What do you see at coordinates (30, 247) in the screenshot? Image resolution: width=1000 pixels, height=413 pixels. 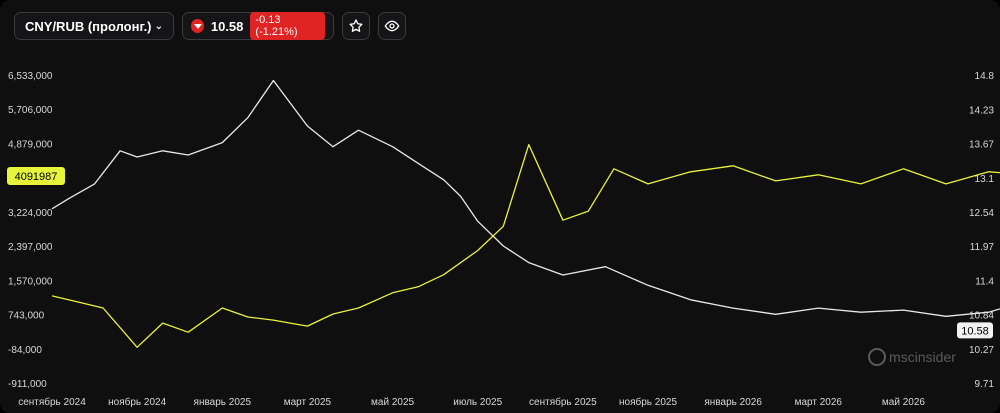 I see `left-tick-label: 2,397,000` at bounding box center [30, 247].